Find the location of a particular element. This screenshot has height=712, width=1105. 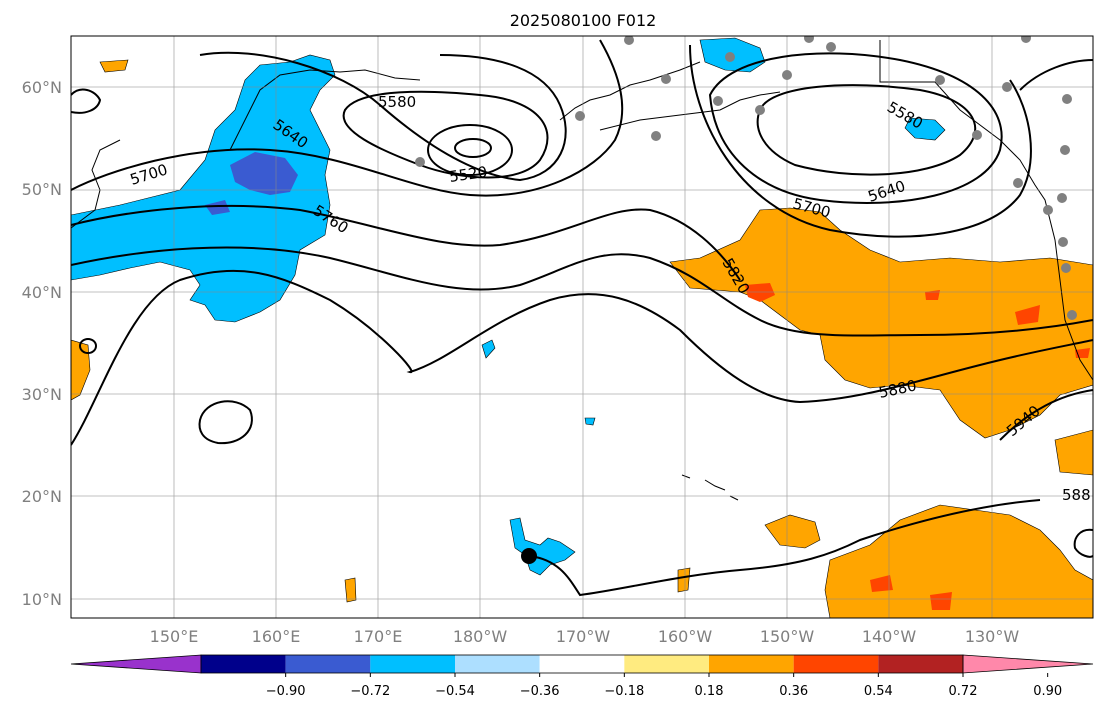

colorbar-extend-high is located at coordinates (1028, 664).